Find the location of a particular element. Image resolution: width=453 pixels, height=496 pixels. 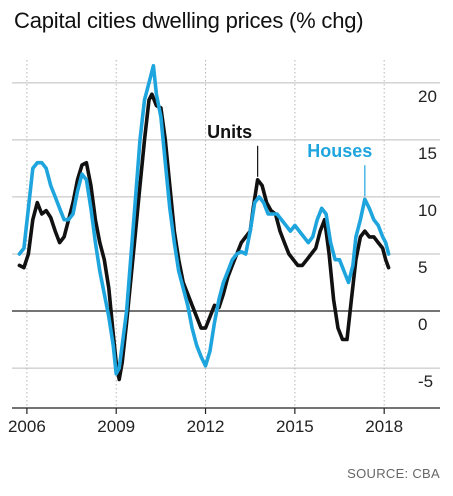

x-tick-label: 2015 is located at coordinates (295, 426).